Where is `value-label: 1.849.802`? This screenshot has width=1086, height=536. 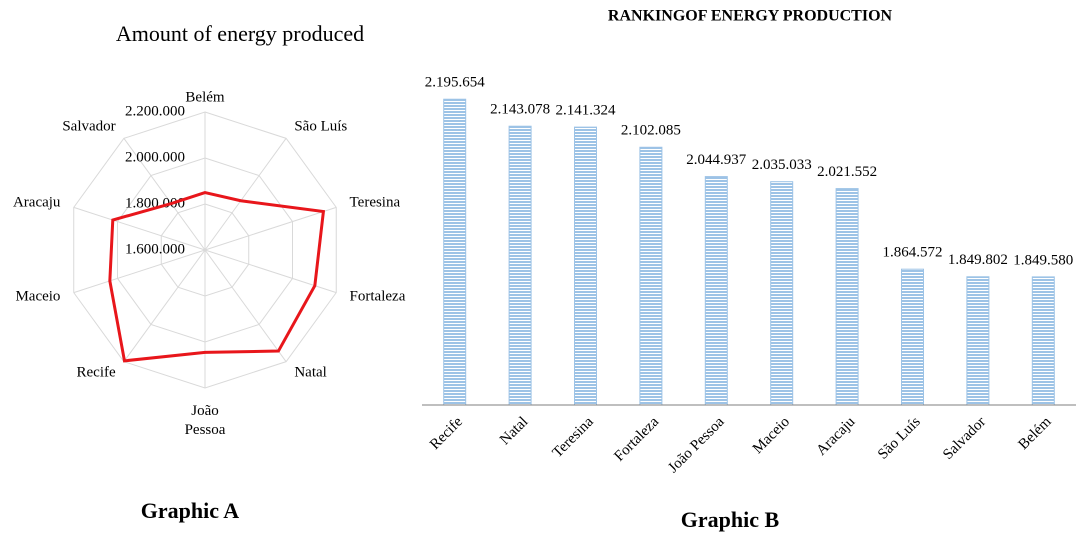
value-label: 1.849.802 is located at coordinates (978, 260).